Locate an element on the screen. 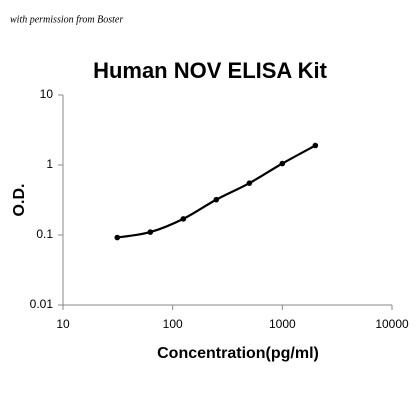 This screenshot has width=420, height=420. x-tick-label: 1000 is located at coordinates (282, 324).